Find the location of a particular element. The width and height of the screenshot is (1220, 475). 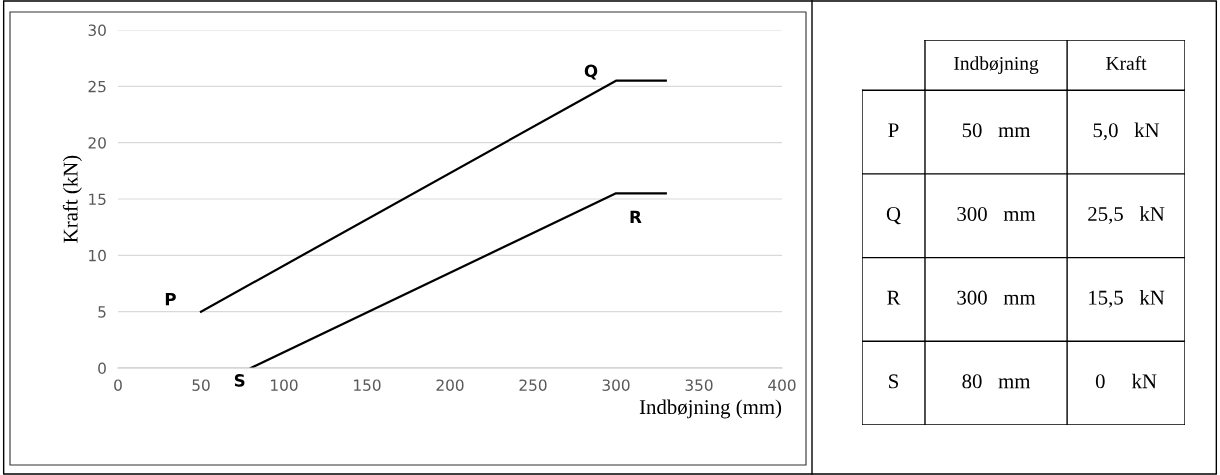

y-axis-title: Kraft (kN) is located at coordinates (72, 199).